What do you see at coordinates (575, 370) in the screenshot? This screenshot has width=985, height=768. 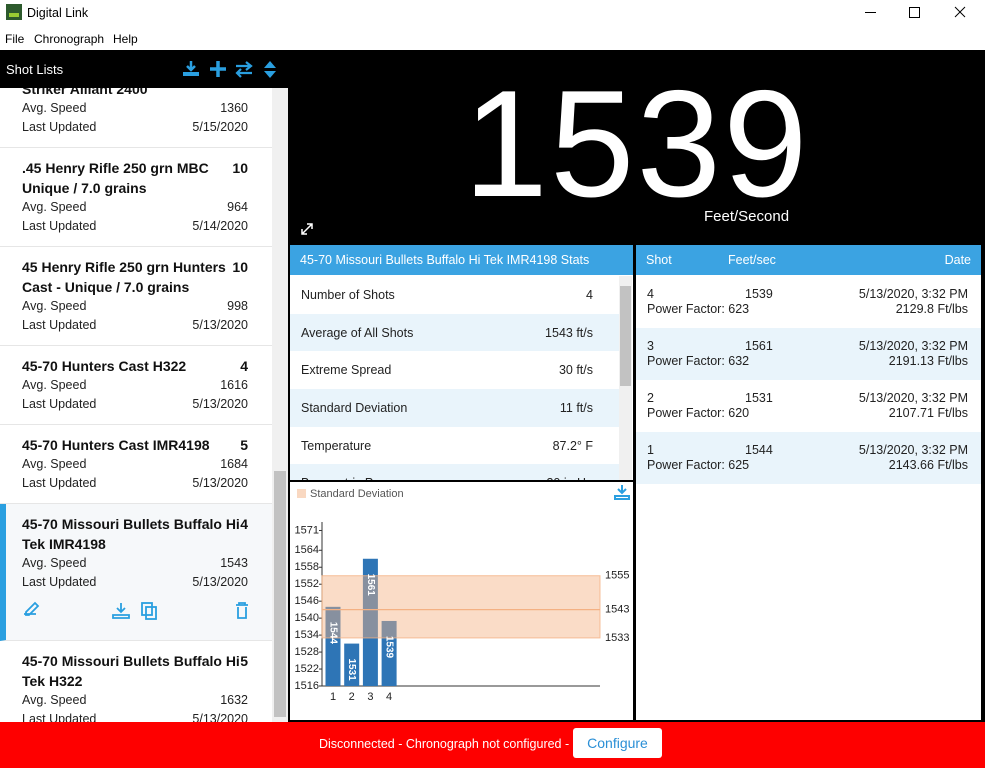 I see `stat-value: 30 ft/s` at bounding box center [575, 370].